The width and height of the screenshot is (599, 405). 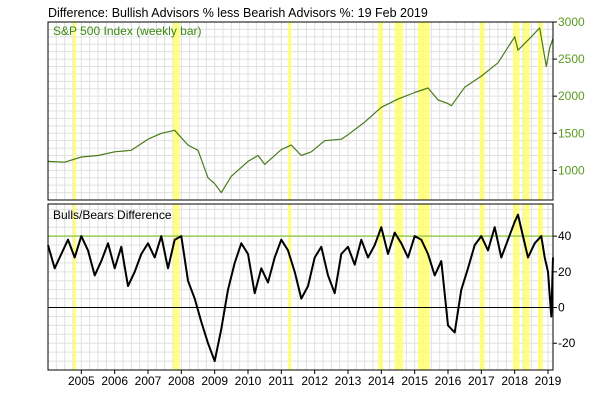 I want to click on x-tick-label: 2017, so click(x=481, y=381).